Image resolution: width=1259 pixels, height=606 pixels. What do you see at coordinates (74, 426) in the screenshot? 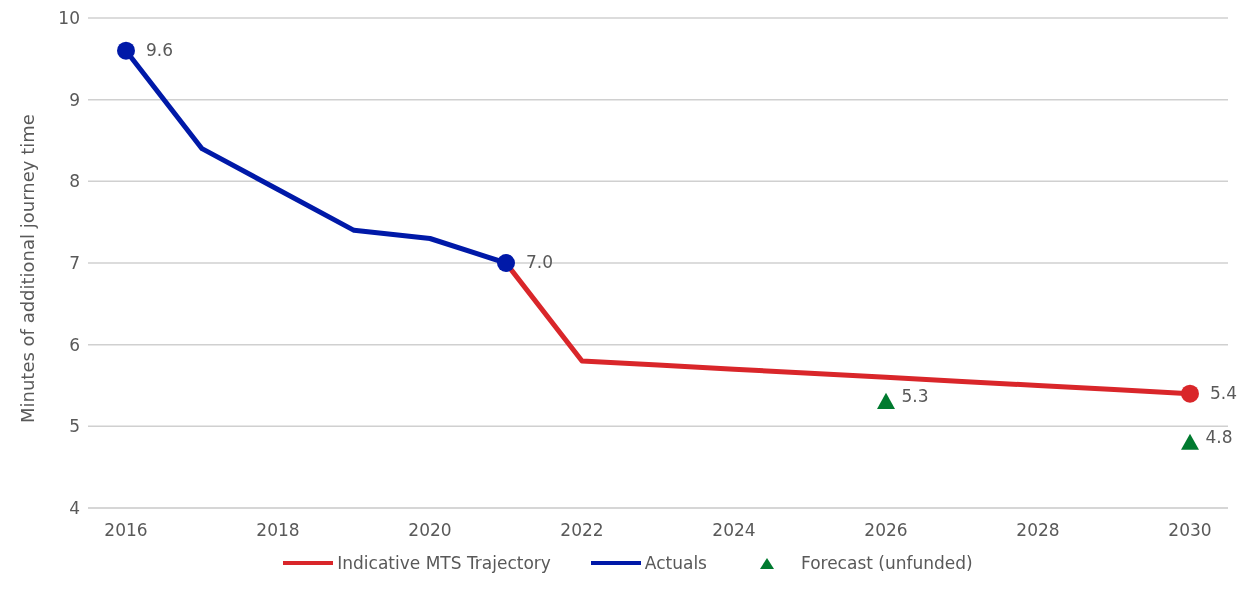
I see `y-tick-label: 5` at bounding box center [74, 426].